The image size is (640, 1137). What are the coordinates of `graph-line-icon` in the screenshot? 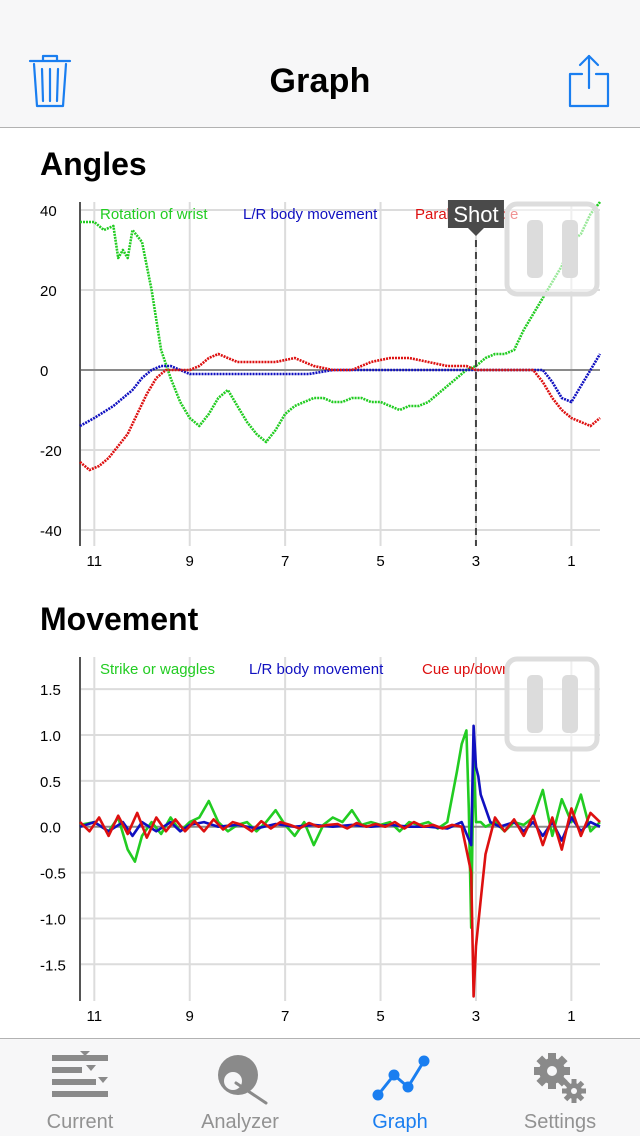 It's located at (401, 1078).